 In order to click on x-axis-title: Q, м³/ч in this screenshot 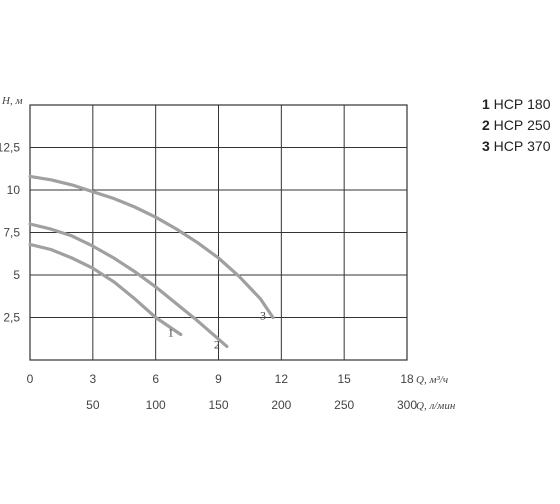, I will do `click(432, 380)`.